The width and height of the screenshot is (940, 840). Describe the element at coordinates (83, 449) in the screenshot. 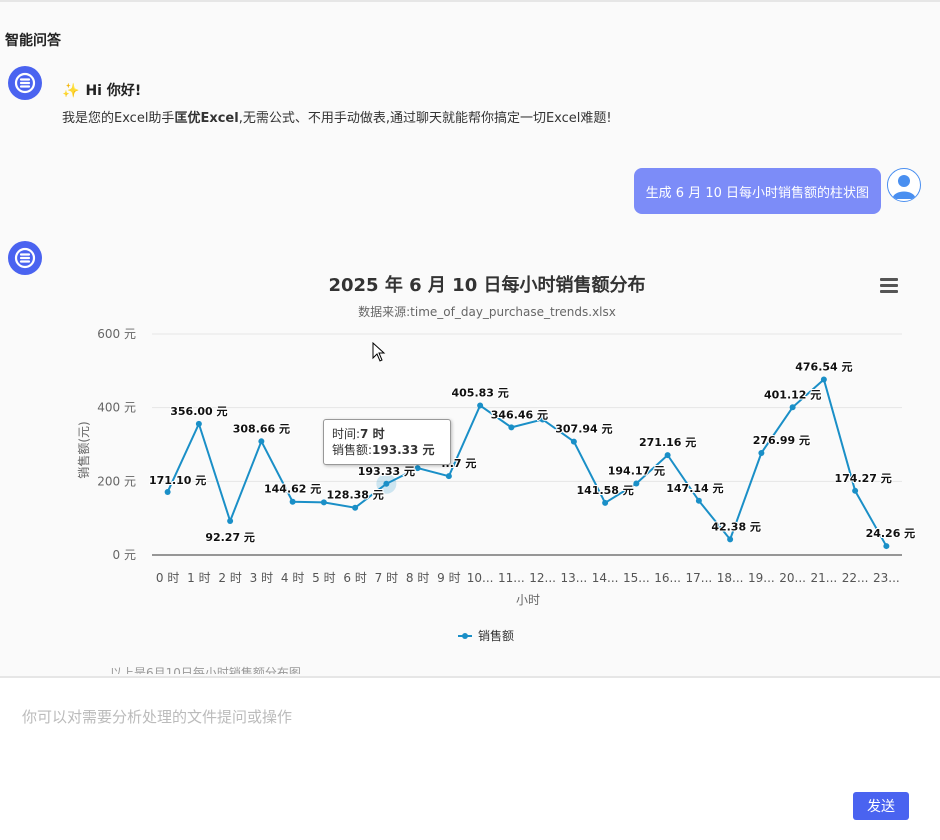

I see `y-axis-label: 销售额(元)` at that location.